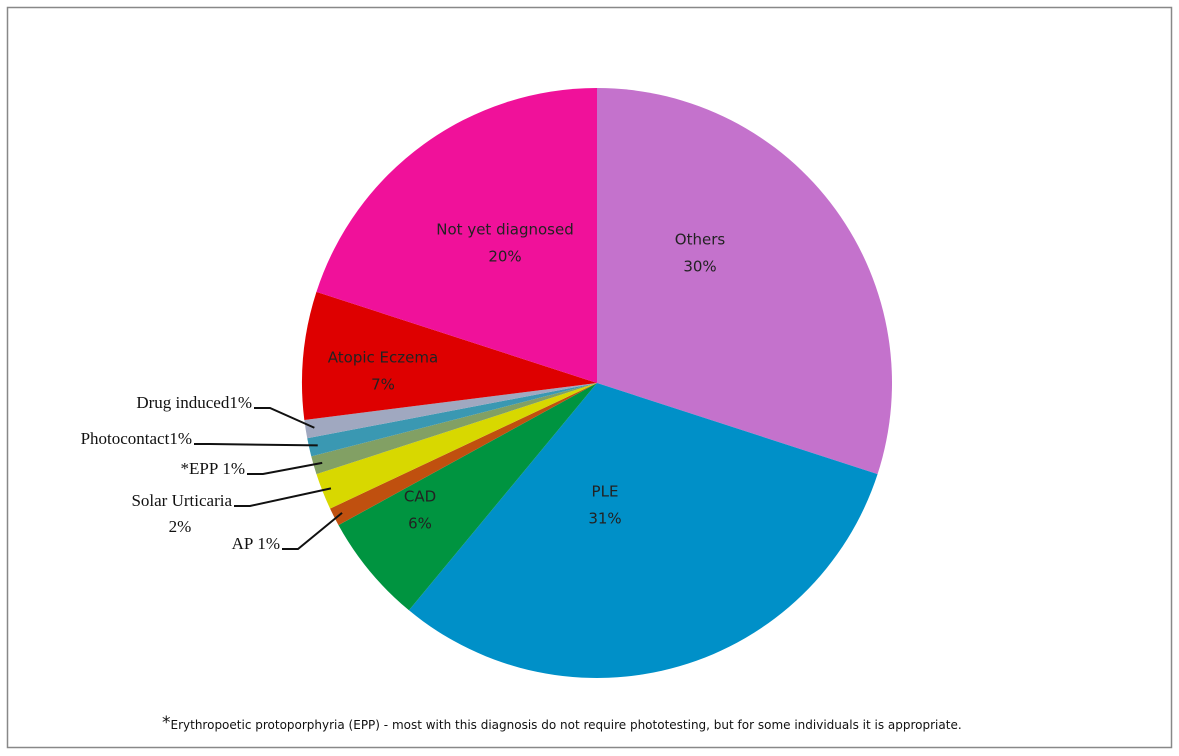 The height and width of the screenshot is (756, 1179). I want to click on slice-label-name: AP, so click(243, 543).